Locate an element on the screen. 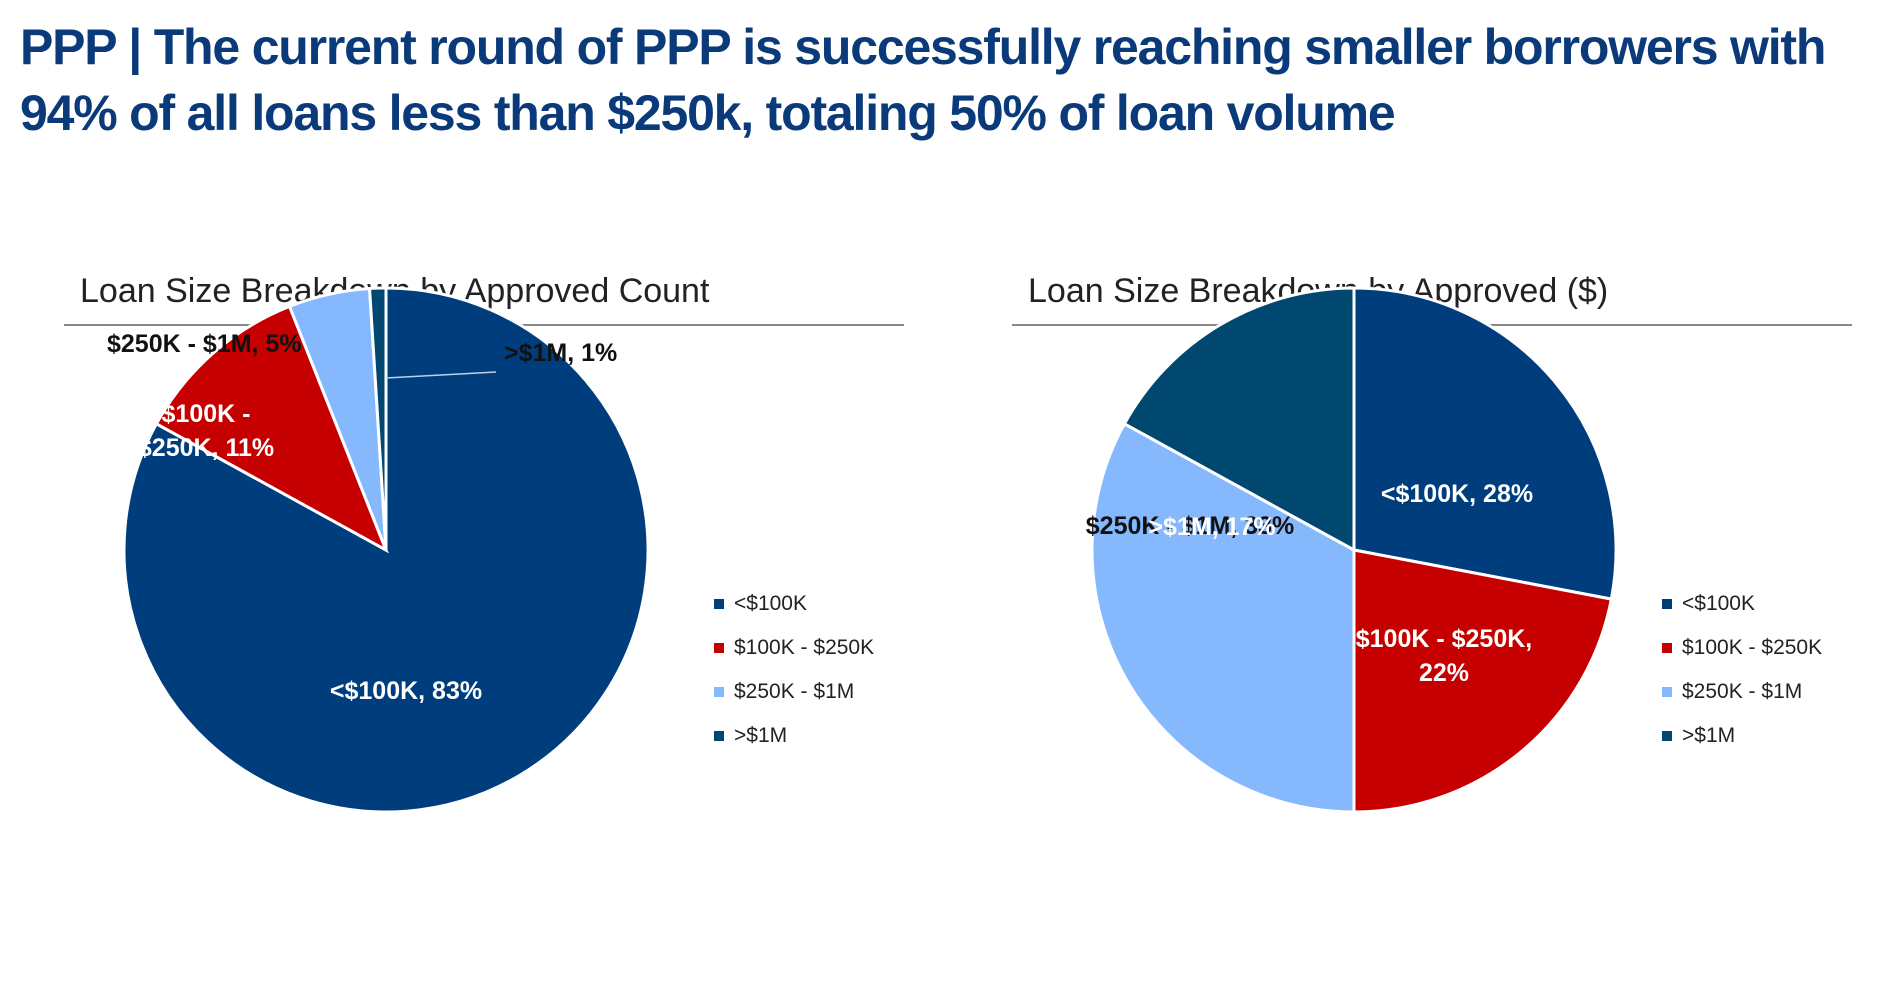  pie-data-label: >$1M, 17% is located at coordinates (1211, 527).